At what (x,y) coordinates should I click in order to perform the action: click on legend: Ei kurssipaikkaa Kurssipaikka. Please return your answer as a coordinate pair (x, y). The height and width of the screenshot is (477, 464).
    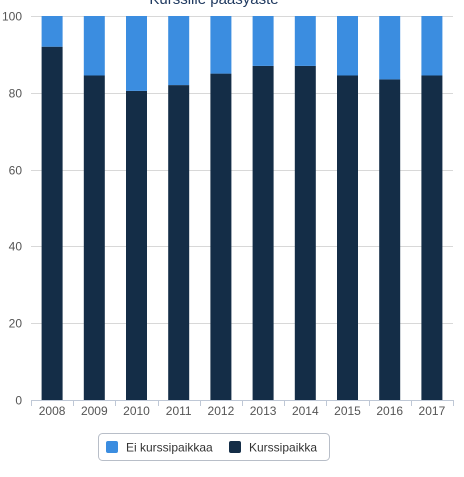
    Looking at the image, I should click on (214, 447).